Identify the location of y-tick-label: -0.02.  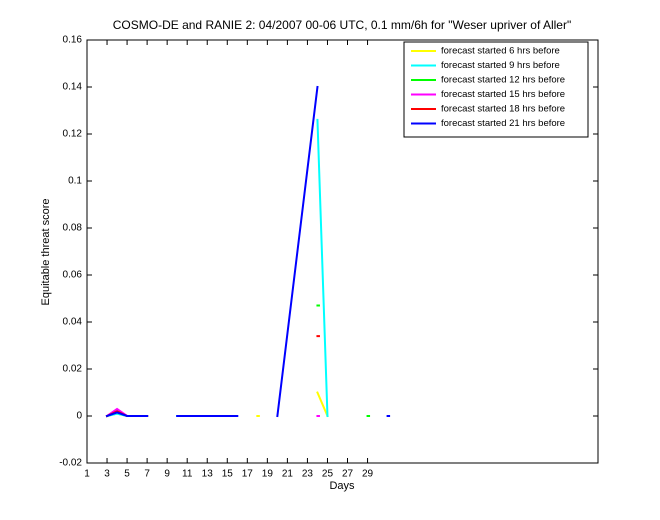
(70, 463).